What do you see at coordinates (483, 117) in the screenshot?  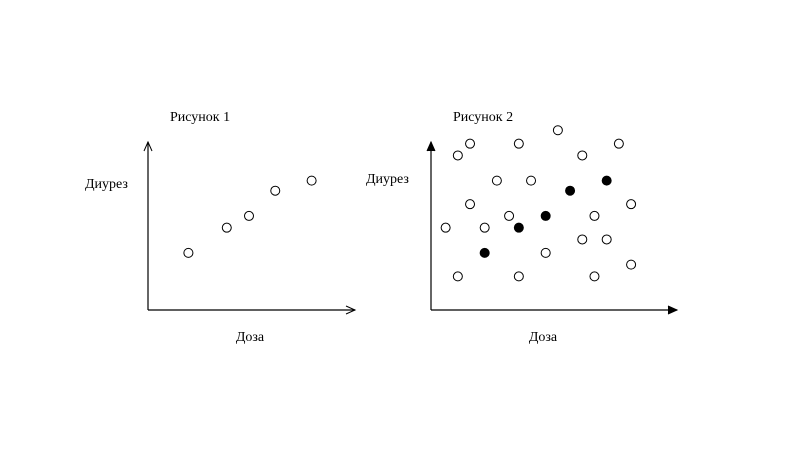 I see `chart-title: Рисунок 2` at bounding box center [483, 117].